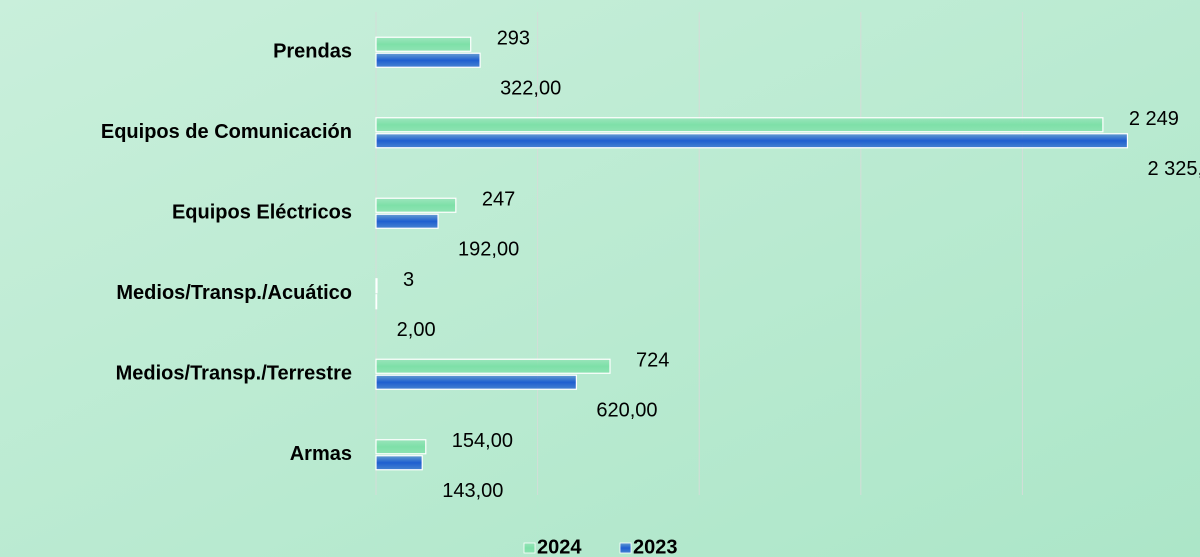 The width and height of the screenshot is (1200, 557). I want to click on data-label: 143,00, so click(472, 491).